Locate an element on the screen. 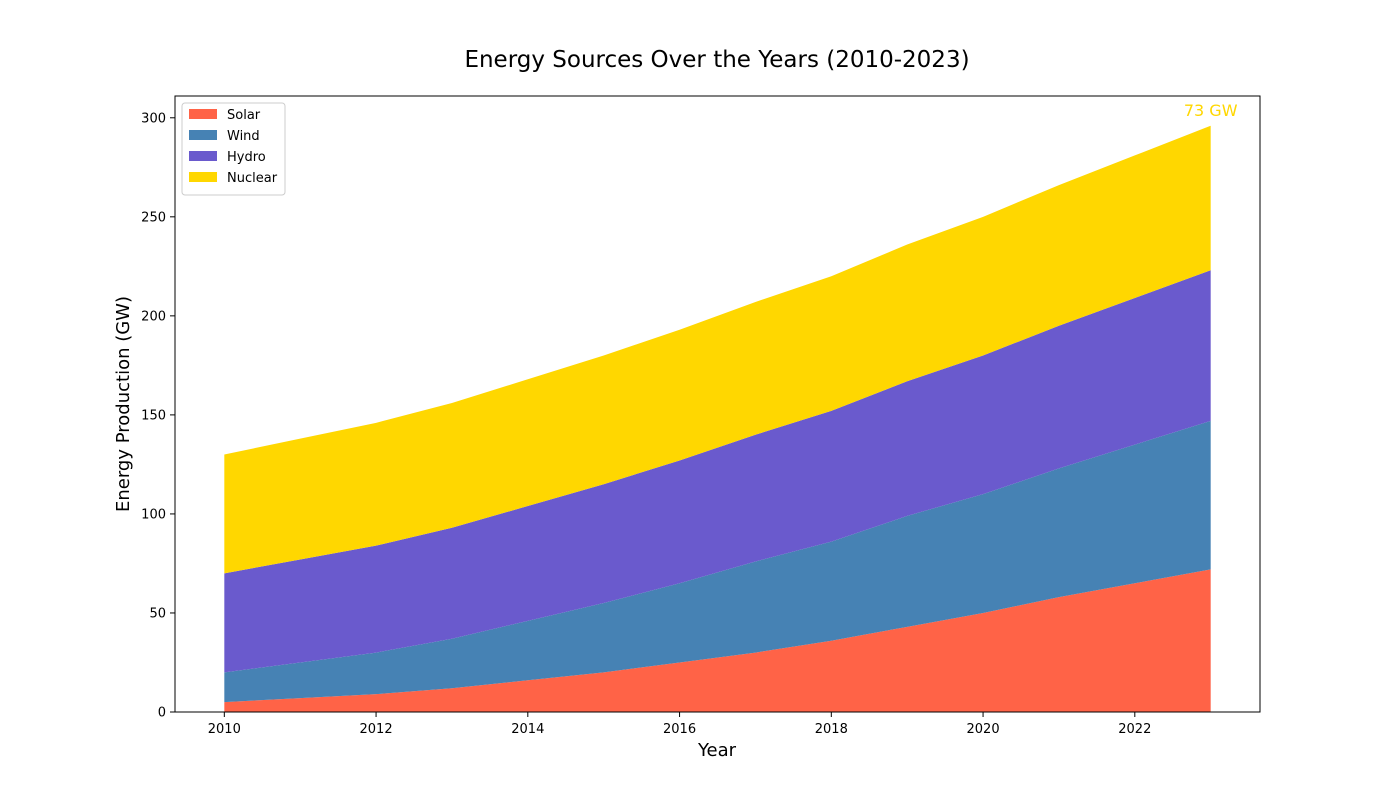 This screenshot has width=1400, height=800. x-tick-label: 2022 is located at coordinates (1134, 729).